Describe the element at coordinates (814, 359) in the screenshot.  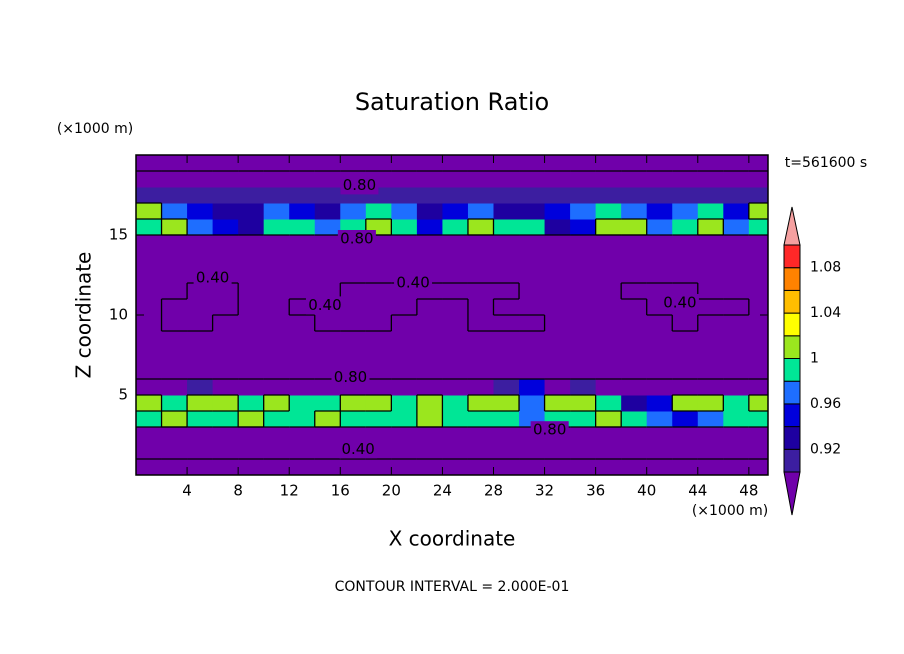
I see `colorbar-label: 1` at that location.